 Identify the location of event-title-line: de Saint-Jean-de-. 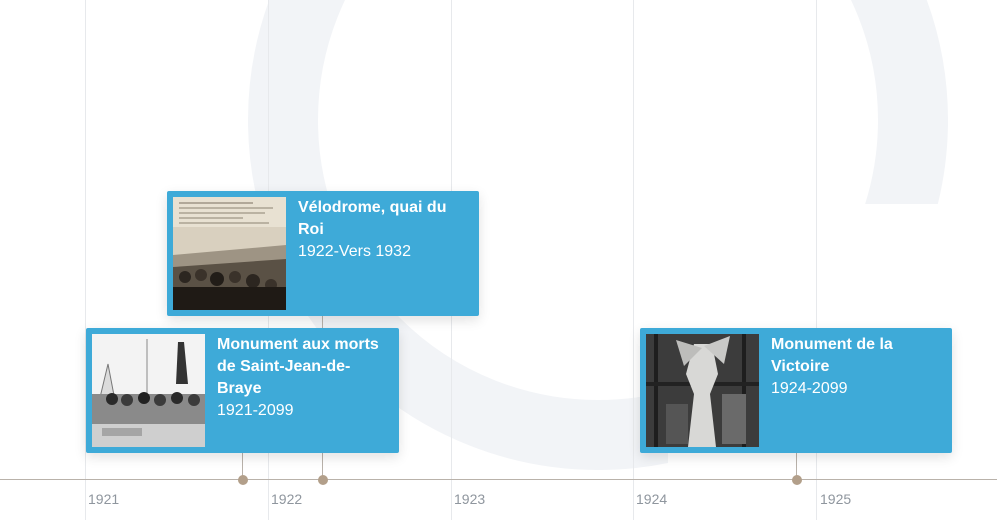
(284, 366).